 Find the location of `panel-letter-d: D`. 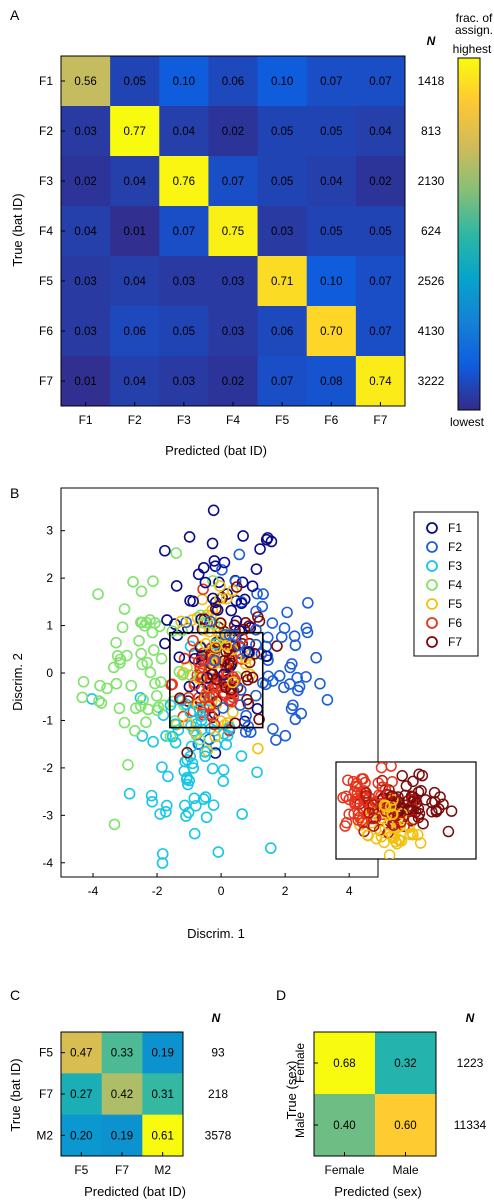

panel-letter-d: D is located at coordinates (281, 995).